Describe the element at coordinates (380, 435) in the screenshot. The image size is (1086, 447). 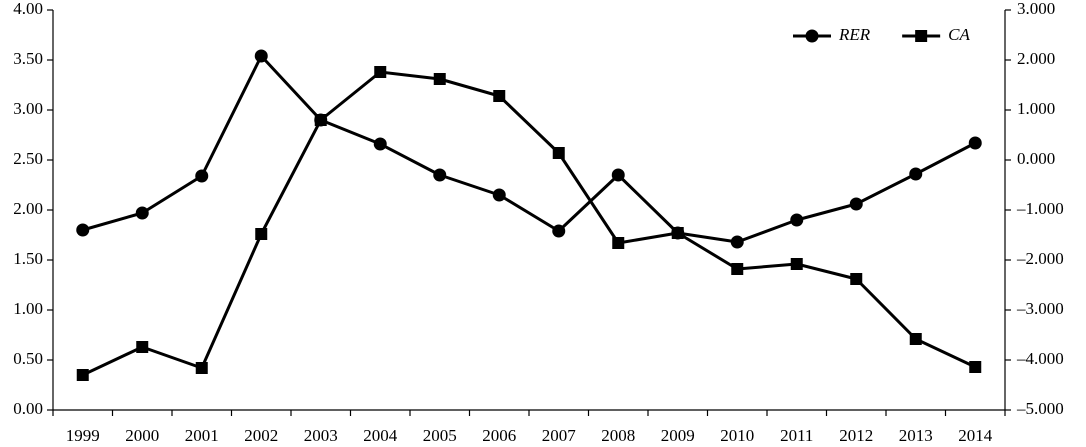
I see `x-tick-label: 2004` at that location.